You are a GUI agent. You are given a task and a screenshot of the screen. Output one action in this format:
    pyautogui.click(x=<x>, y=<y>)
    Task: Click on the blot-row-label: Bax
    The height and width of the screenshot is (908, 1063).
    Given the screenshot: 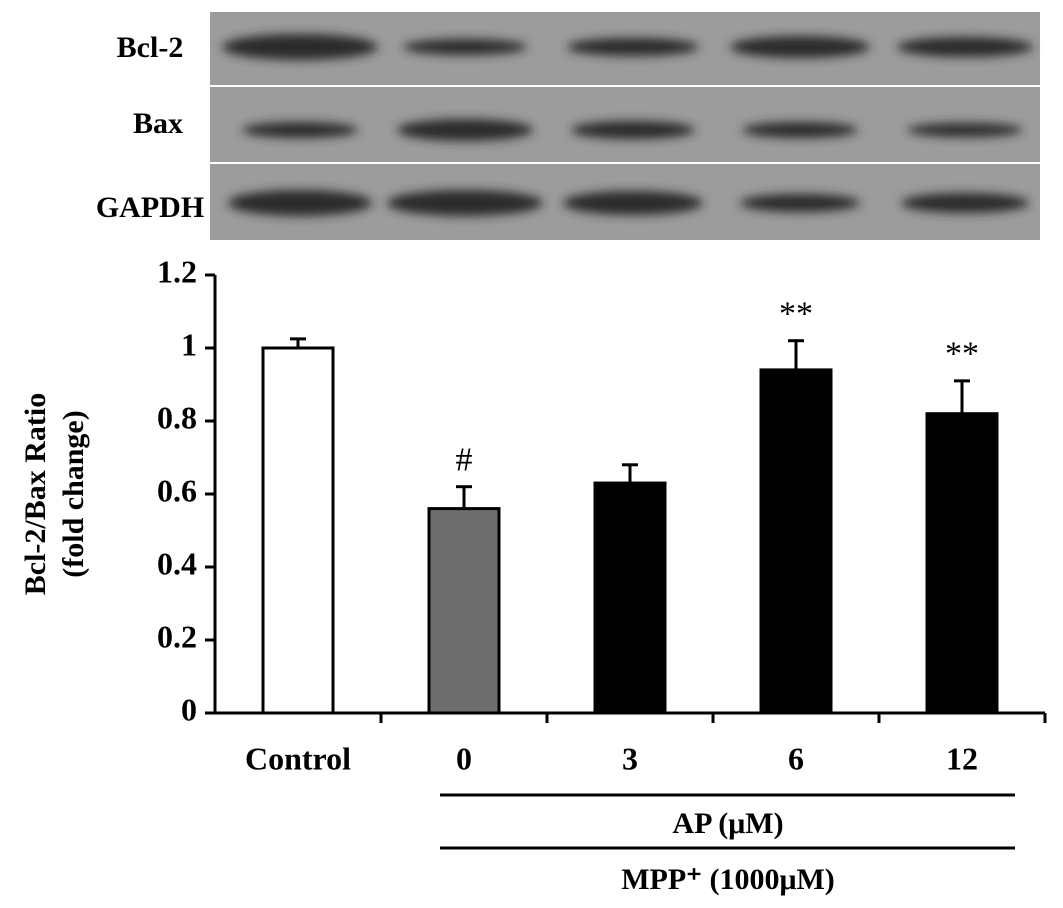 What is the action you would take?
    pyautogui.click(x=158, y=123)
    